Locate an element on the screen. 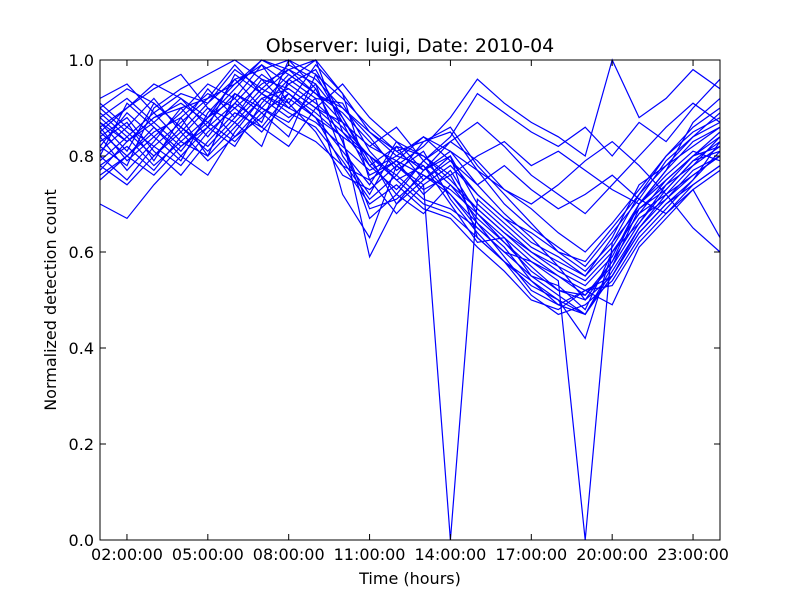 The width and height of the screenshot is (800, 600). x-axis-label: Time (hours) is located at coordinates (409, 578).